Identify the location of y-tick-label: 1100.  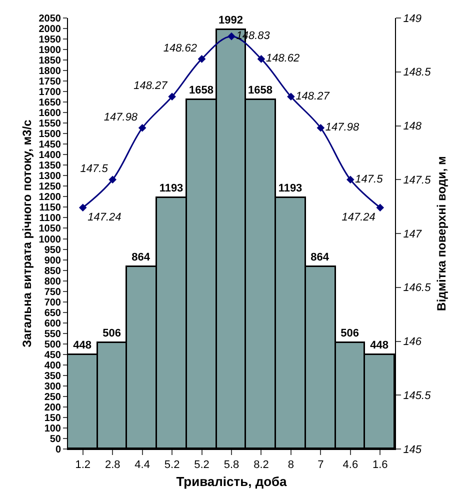
(50, 218).